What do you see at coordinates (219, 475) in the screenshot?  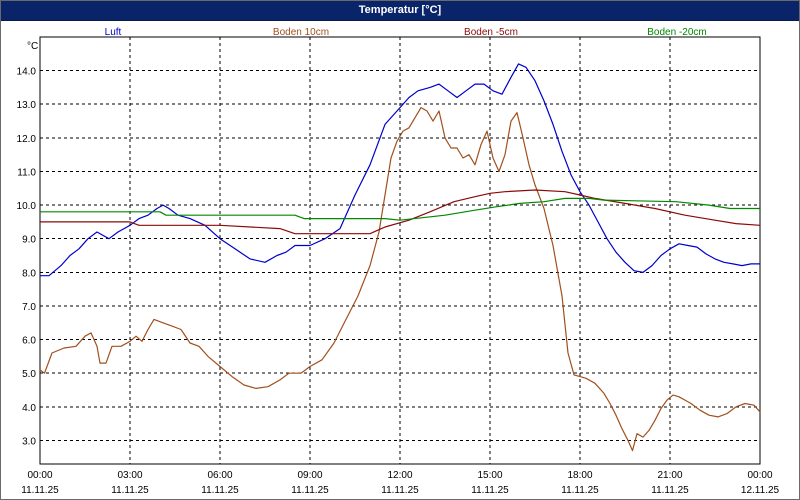 I see `x-tick-time-label: 06:00` at bounding box center [219, 475].